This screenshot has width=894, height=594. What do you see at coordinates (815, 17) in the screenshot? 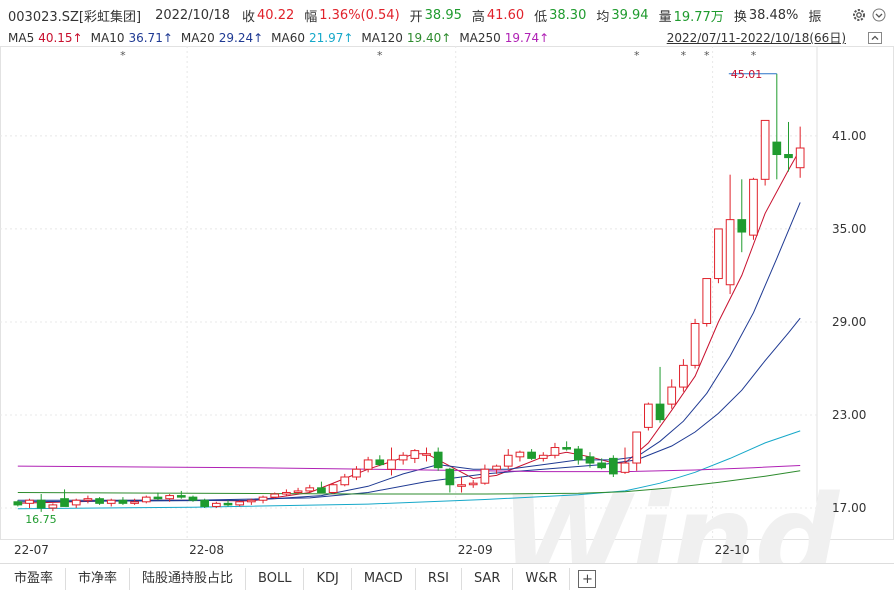
I see `amplitude-label: 振` at bounding box center [815, 17].